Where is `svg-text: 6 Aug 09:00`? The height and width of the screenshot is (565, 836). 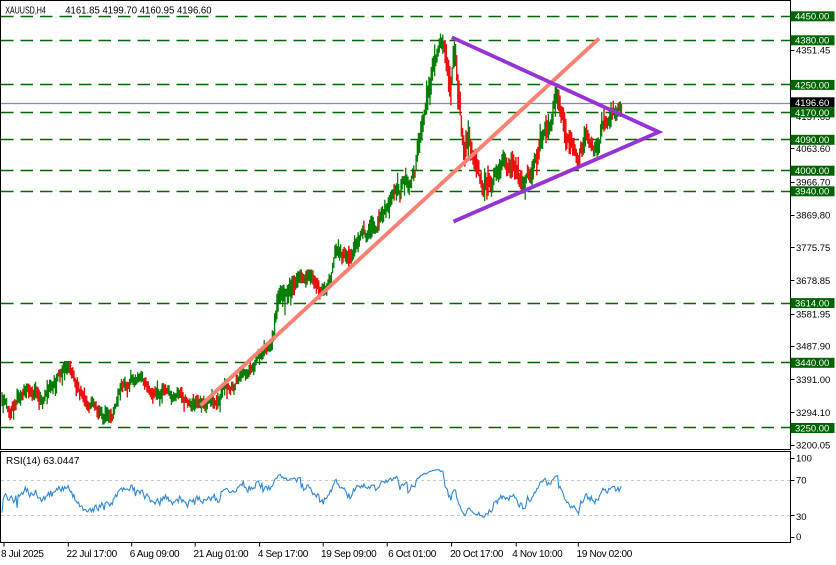 svg-text: 6 Aug 09:00 is located at coordinates (155, 554).